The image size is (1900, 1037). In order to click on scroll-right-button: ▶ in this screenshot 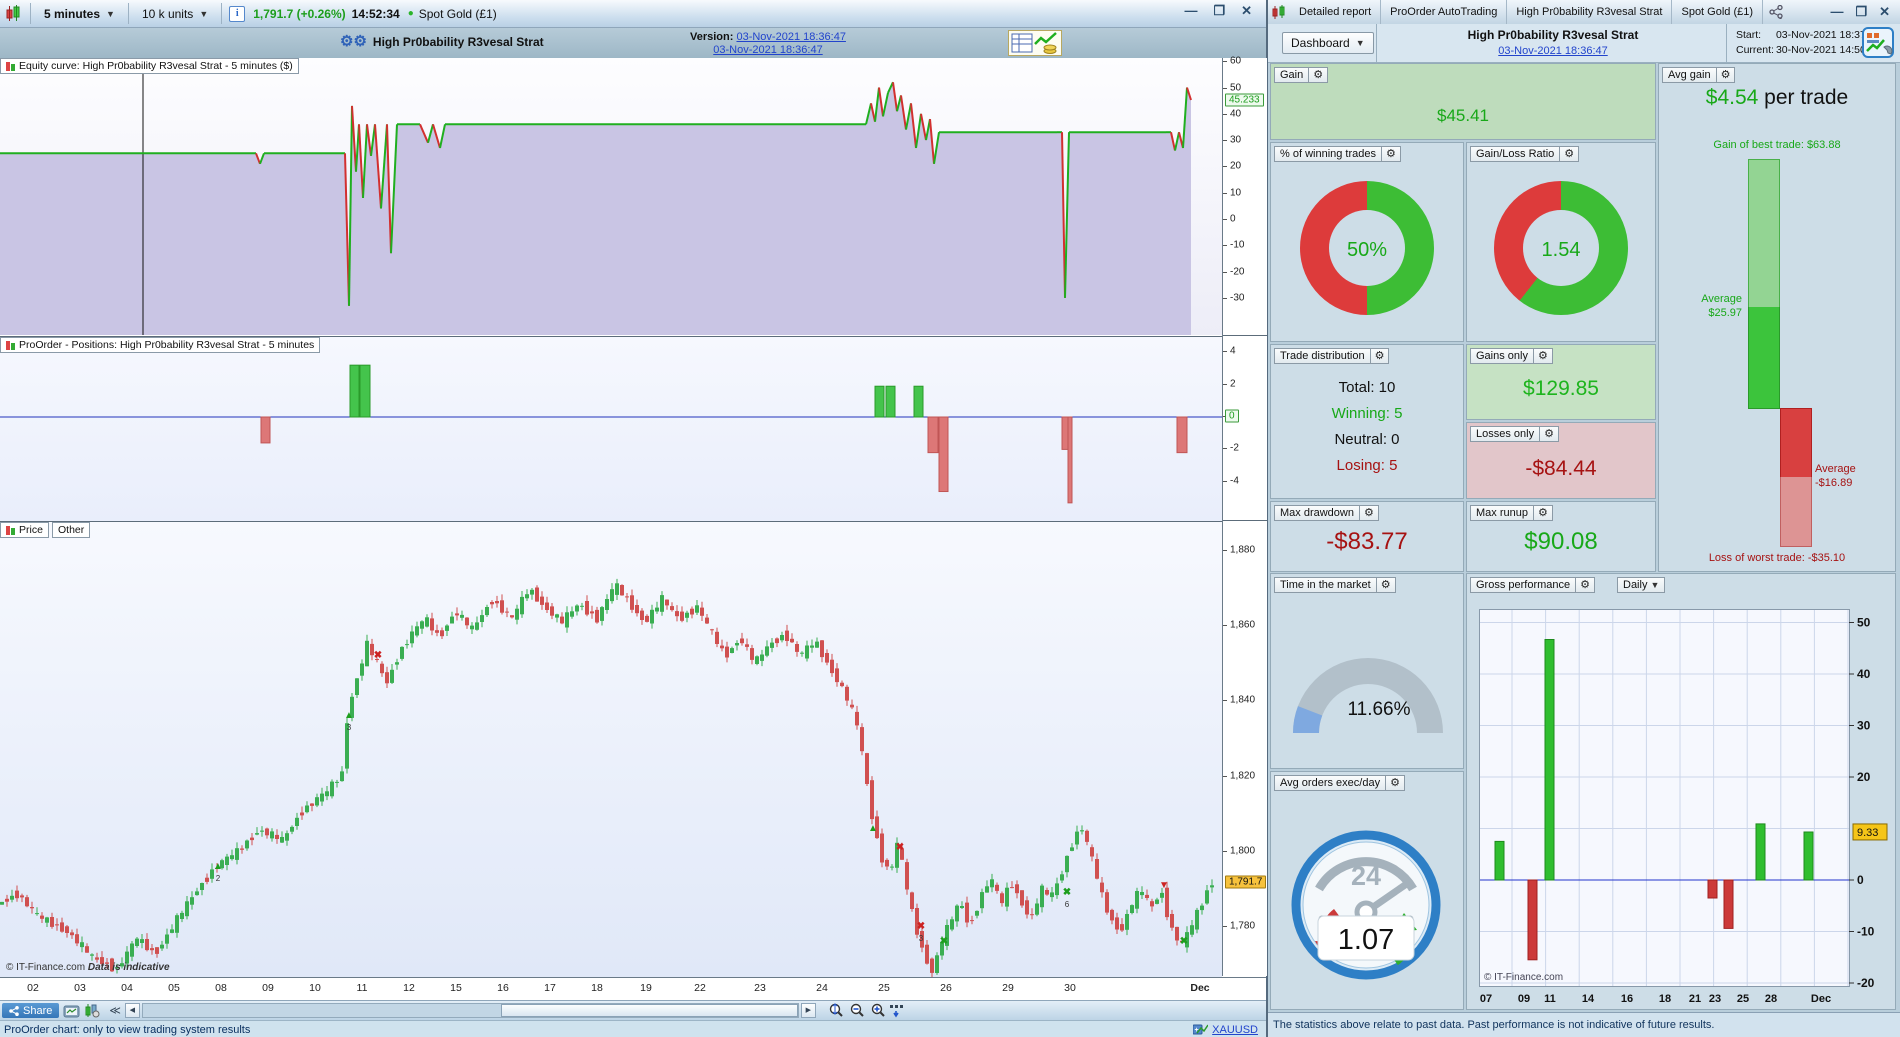, I will do `click(808, 1010)`.